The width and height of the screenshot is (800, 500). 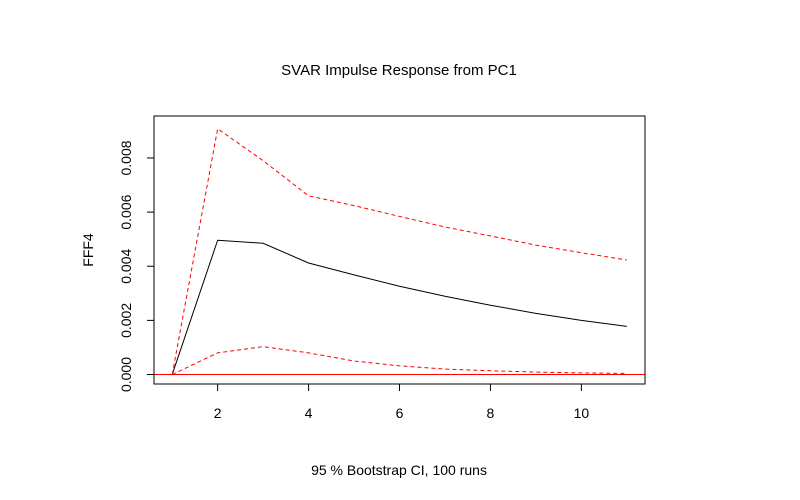 What do you see at coordinates (582, 413) in the screenshot?
I see `x-tick-label: 10` at bounding box center [582, 413].